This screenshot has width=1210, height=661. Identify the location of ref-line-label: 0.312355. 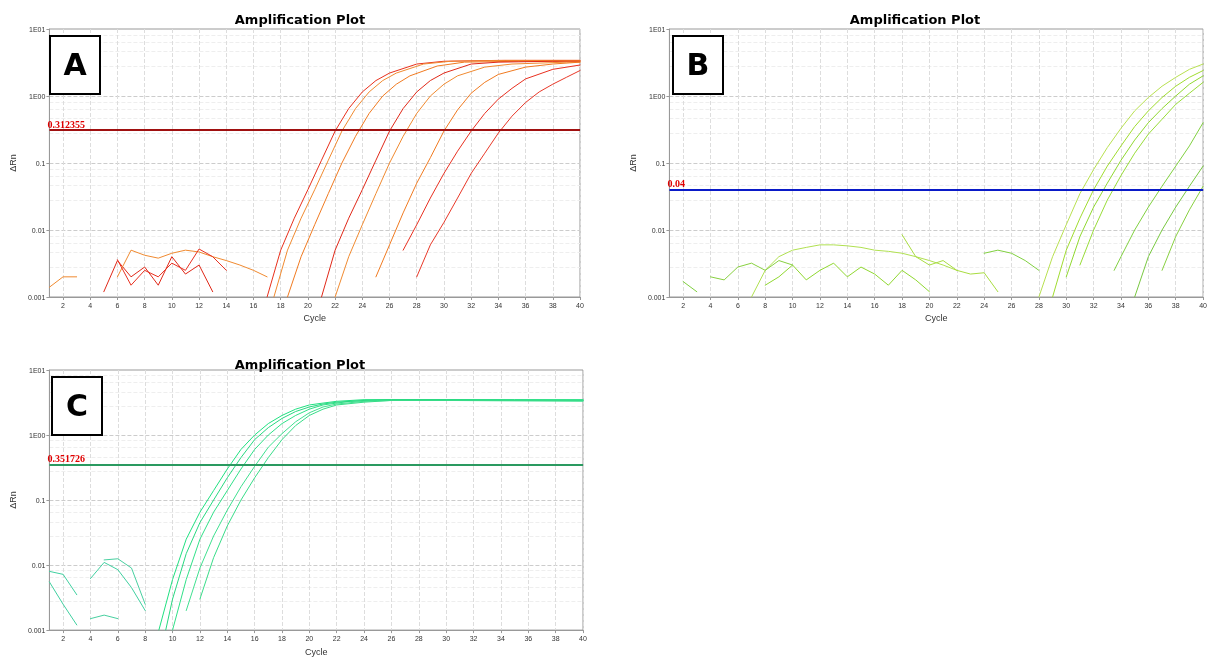
(66, 124).